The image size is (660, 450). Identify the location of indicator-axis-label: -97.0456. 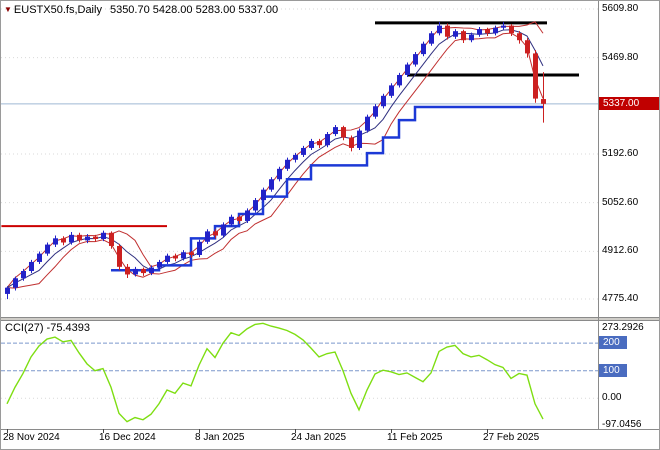
(622, 424).